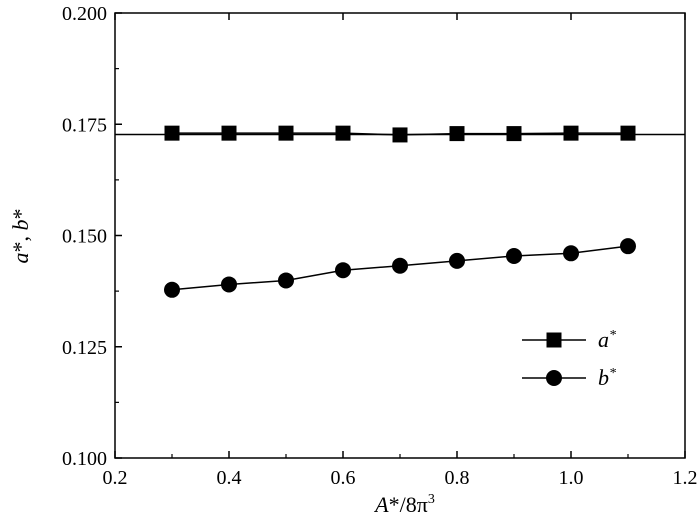 This screenshot has width=700, height=523. What do you see at coordinates (607, 377) in the screenshot?
I see `legend-label: b*` at bounding box center [607, 377].